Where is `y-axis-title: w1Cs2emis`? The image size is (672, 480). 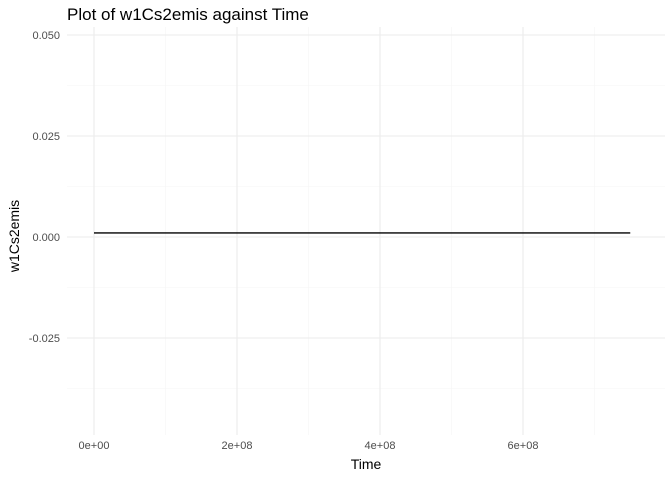
y-axis-title: w1Cs2emis is located at coordinates (14, 236).